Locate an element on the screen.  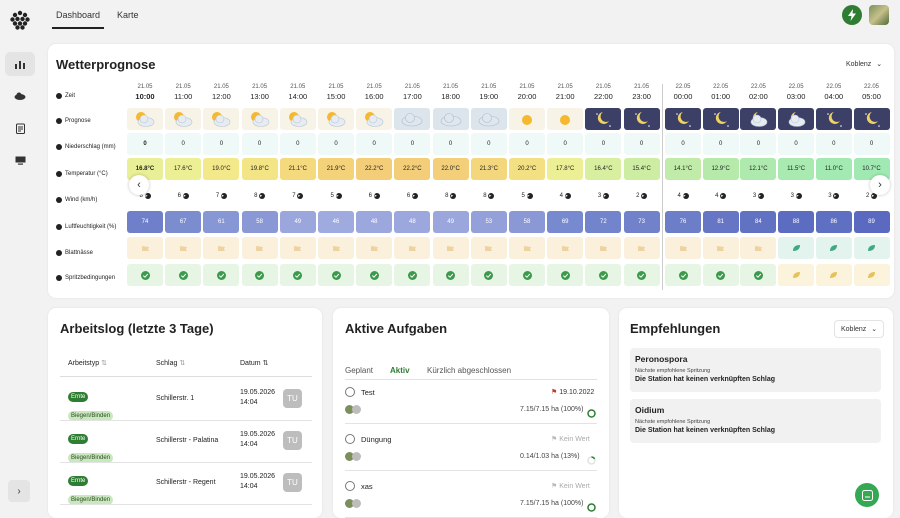
tab-geplant: Geplant is located at coordinates (359, 370).